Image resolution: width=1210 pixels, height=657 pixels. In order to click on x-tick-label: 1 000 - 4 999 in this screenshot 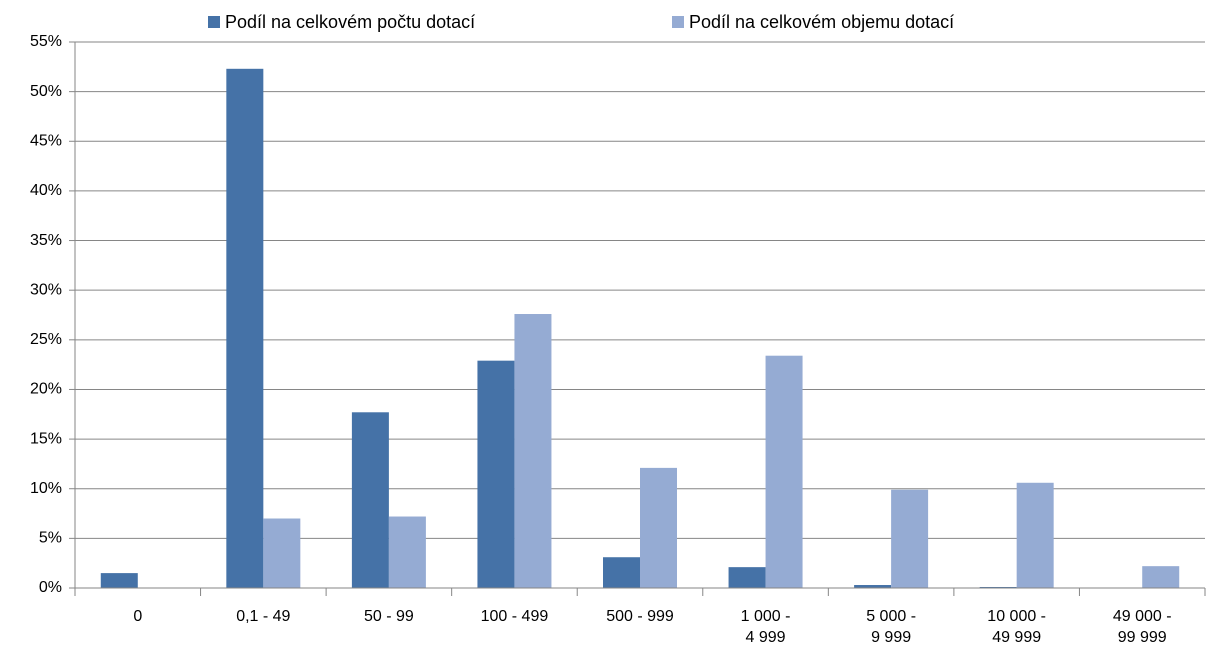, I will do `click(765, 627)`.